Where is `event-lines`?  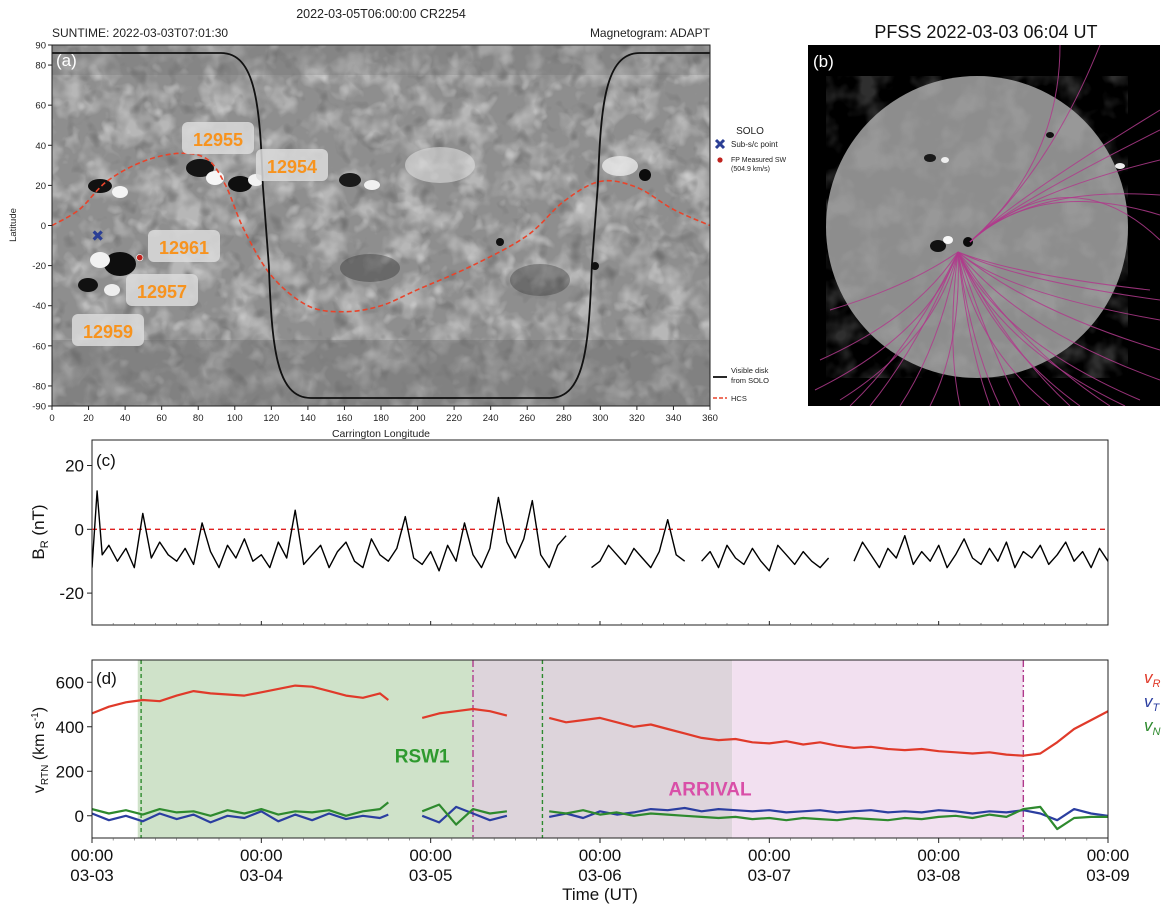
event-lines is located at coordinates (582, 749).